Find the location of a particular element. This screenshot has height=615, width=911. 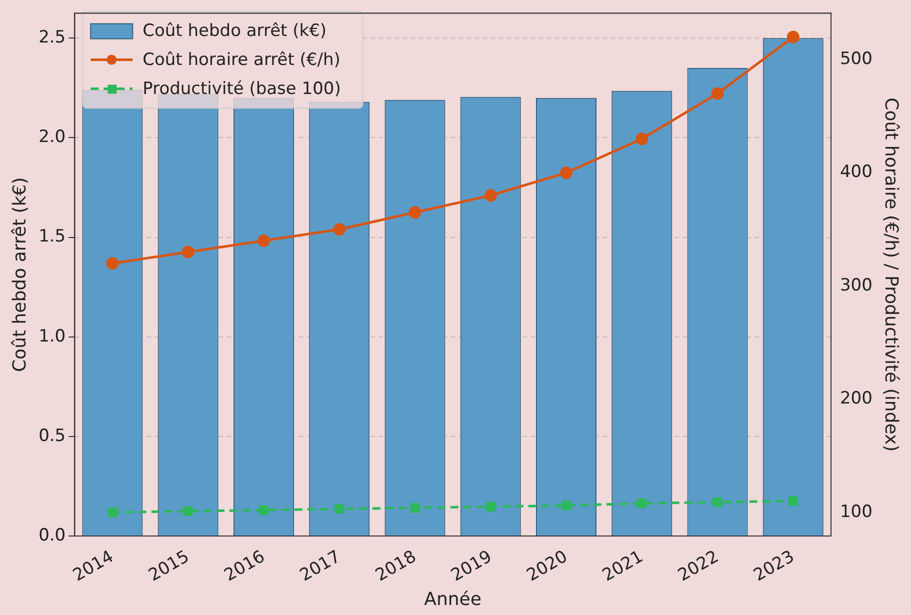

legend-label: Coût hebdo arrêt (k€) is located at coordinates (234, 31).